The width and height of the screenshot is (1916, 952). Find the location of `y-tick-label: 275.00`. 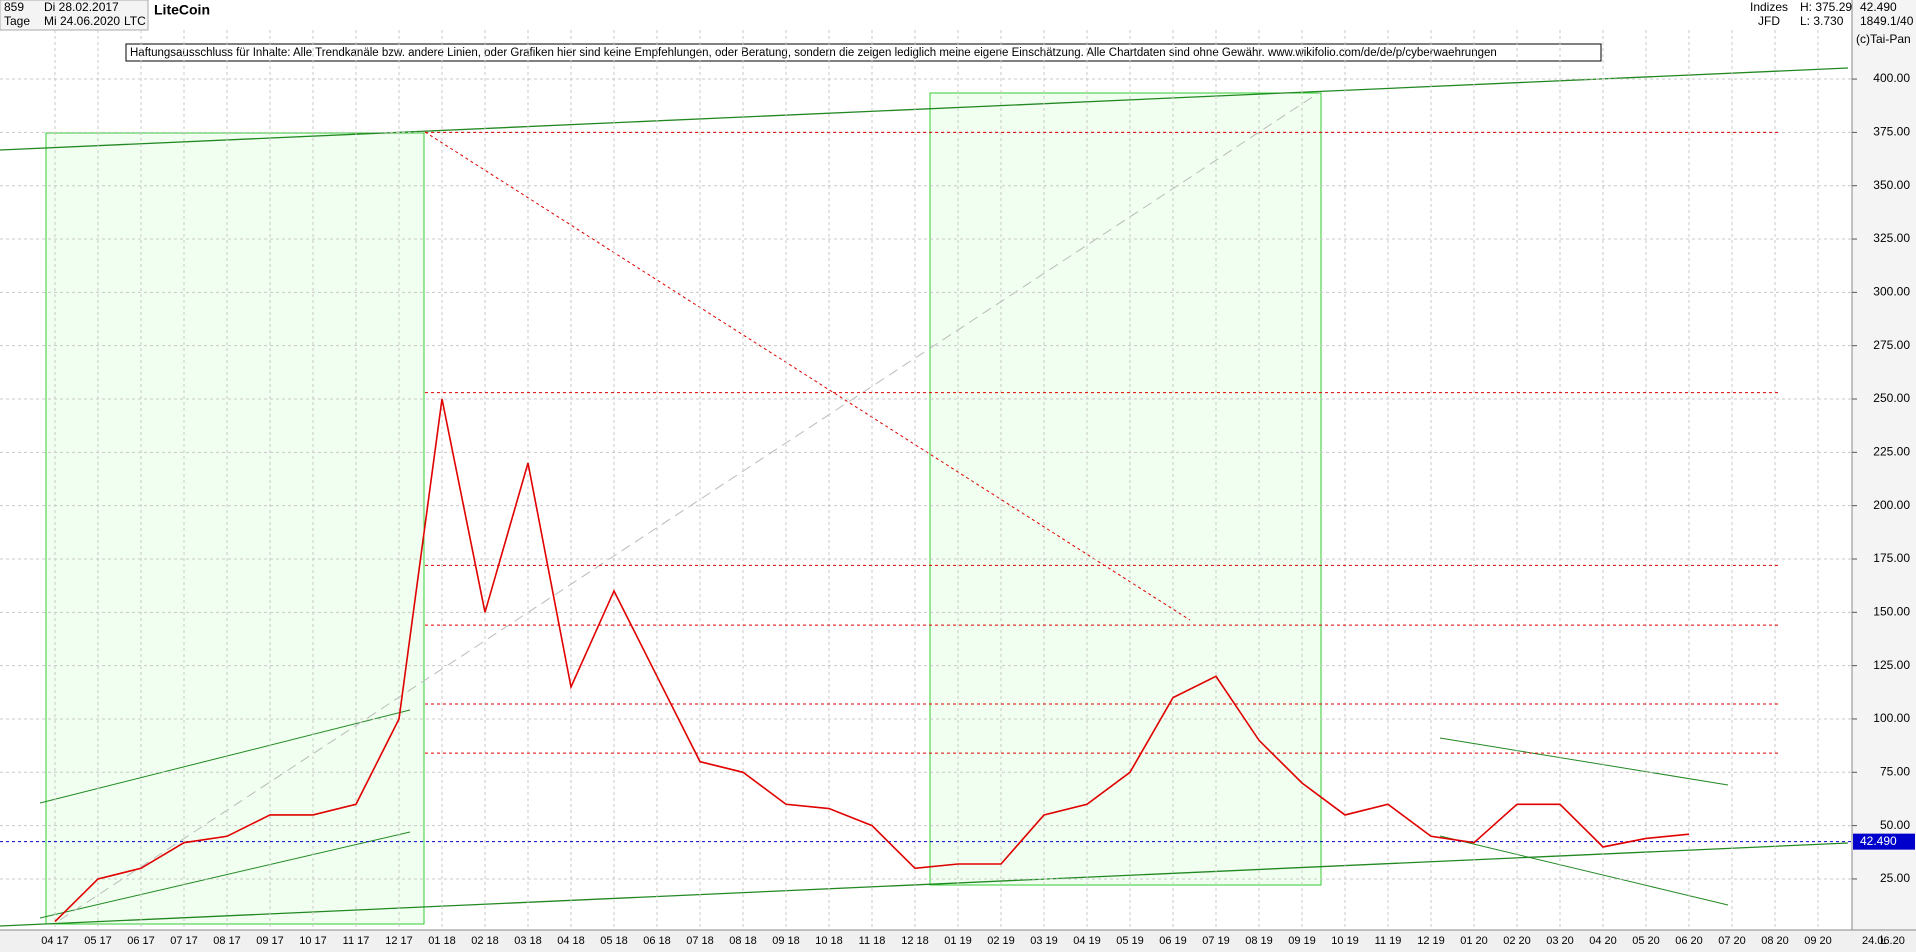

y-tick-label: 275.00 is located at coordinates (1891, 345).